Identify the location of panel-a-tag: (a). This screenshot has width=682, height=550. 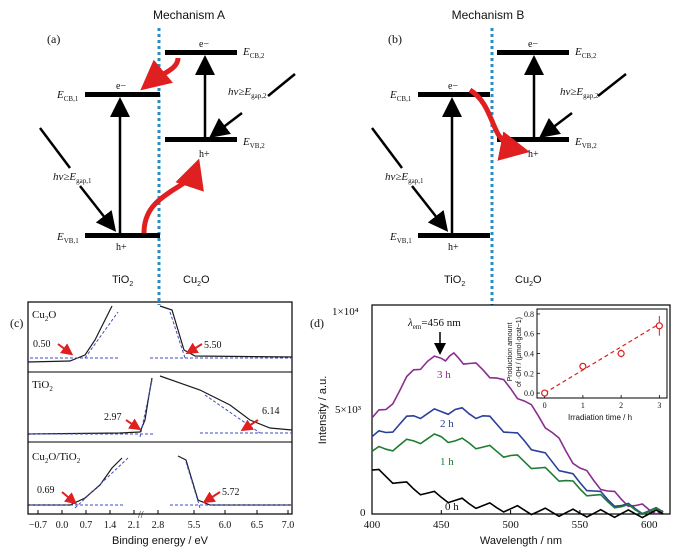
(53, 39).